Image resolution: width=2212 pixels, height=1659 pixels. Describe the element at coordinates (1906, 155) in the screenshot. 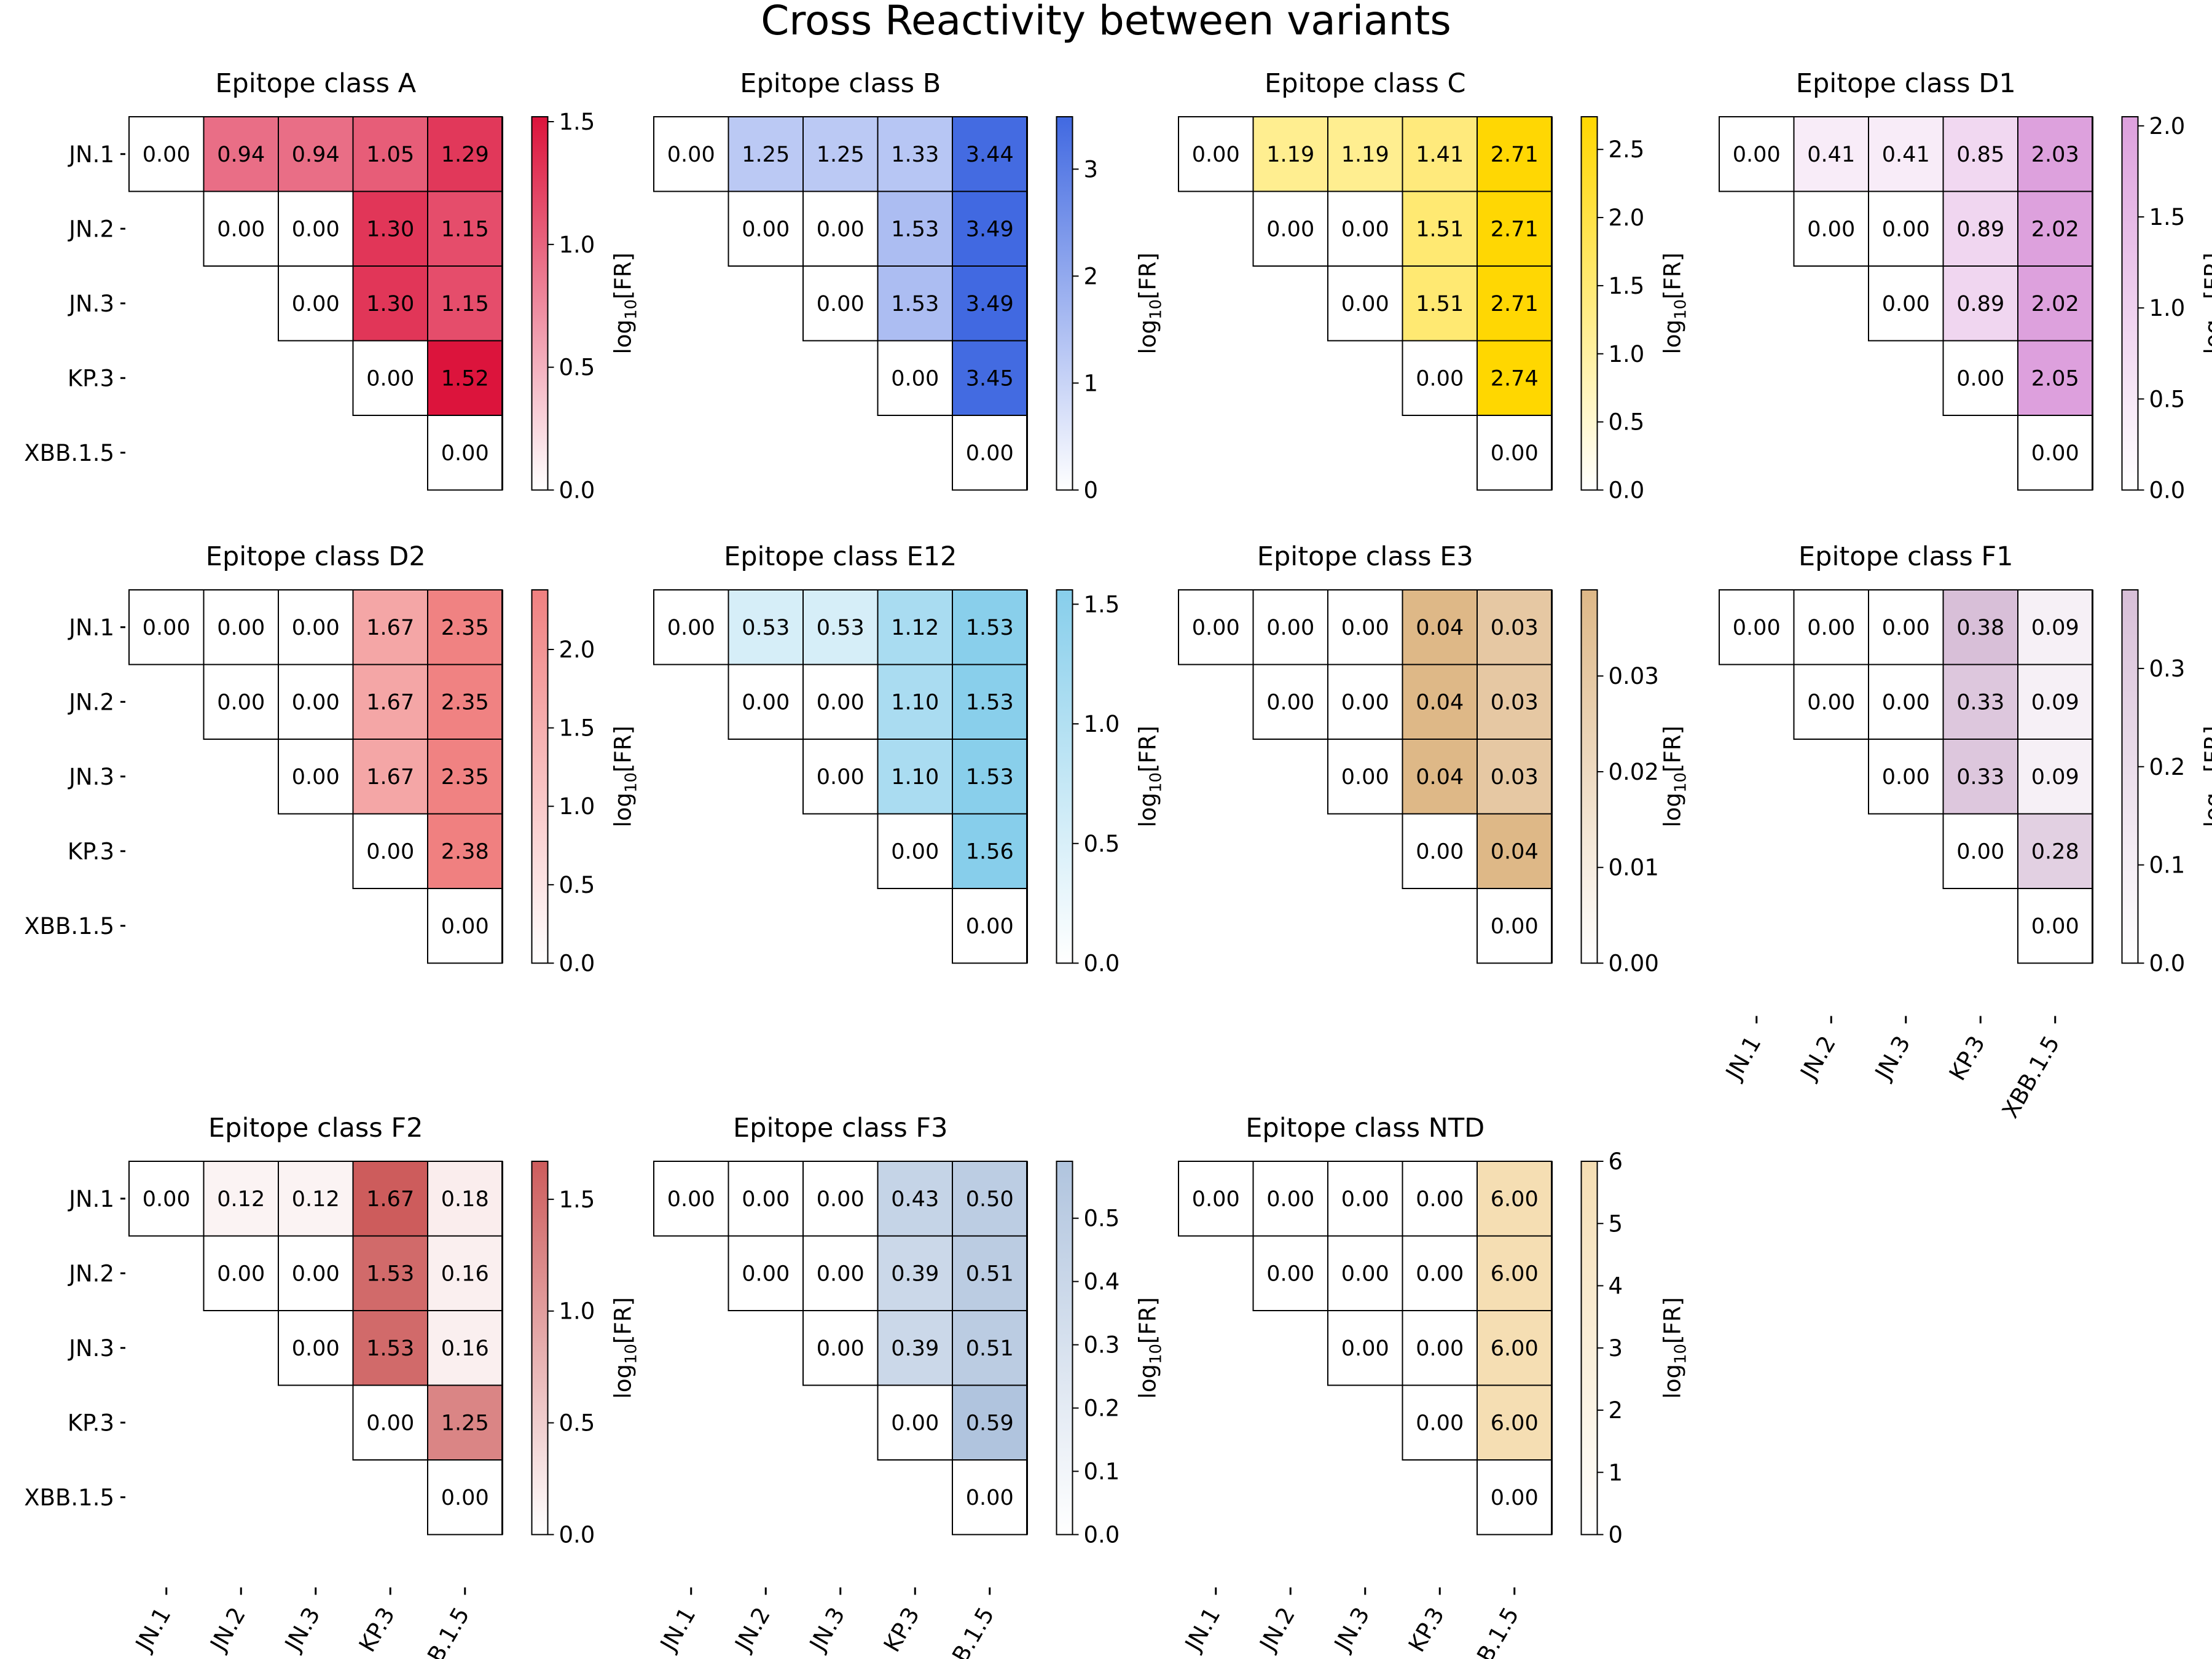

I see `cell-value-label: 0.41` at that location.